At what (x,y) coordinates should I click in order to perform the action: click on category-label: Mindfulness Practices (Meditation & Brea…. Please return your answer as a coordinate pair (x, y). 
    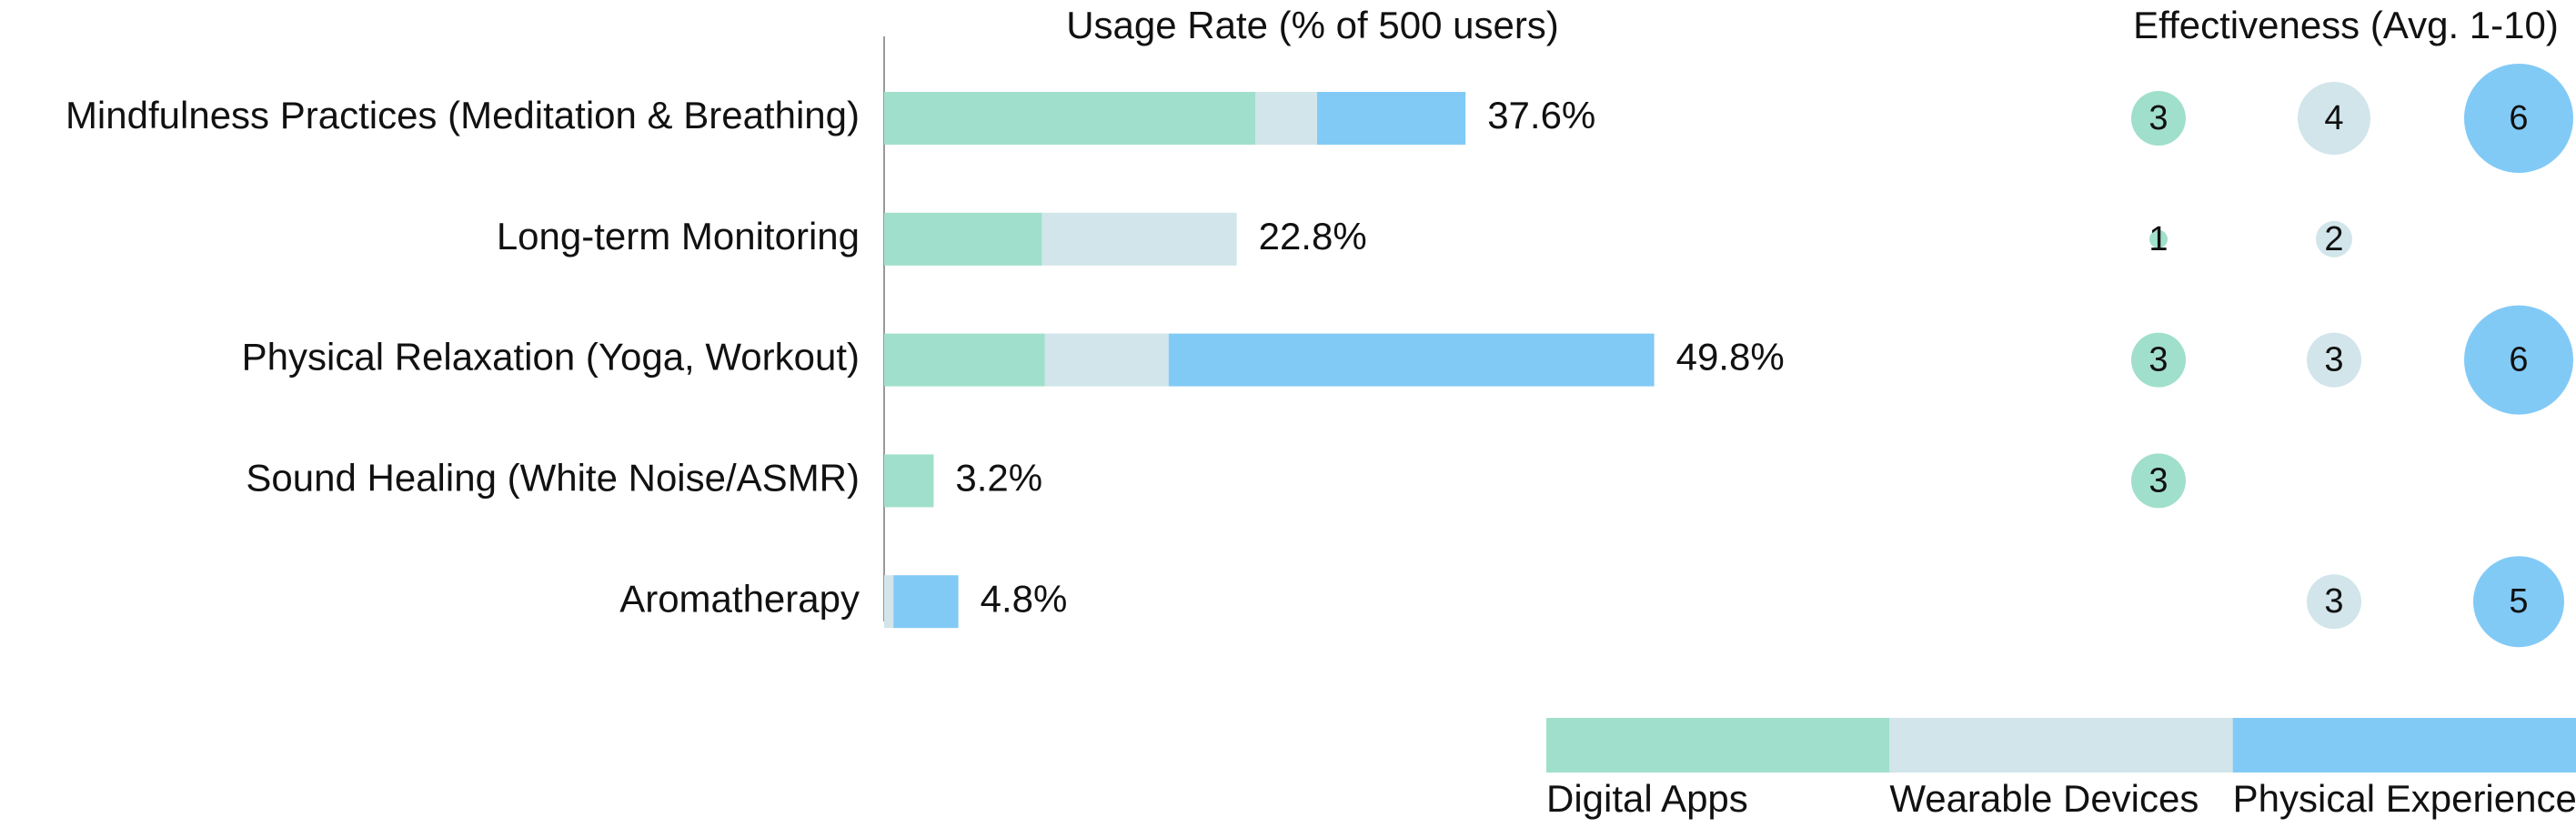
    Looking at the image, I should click on (462, 115).